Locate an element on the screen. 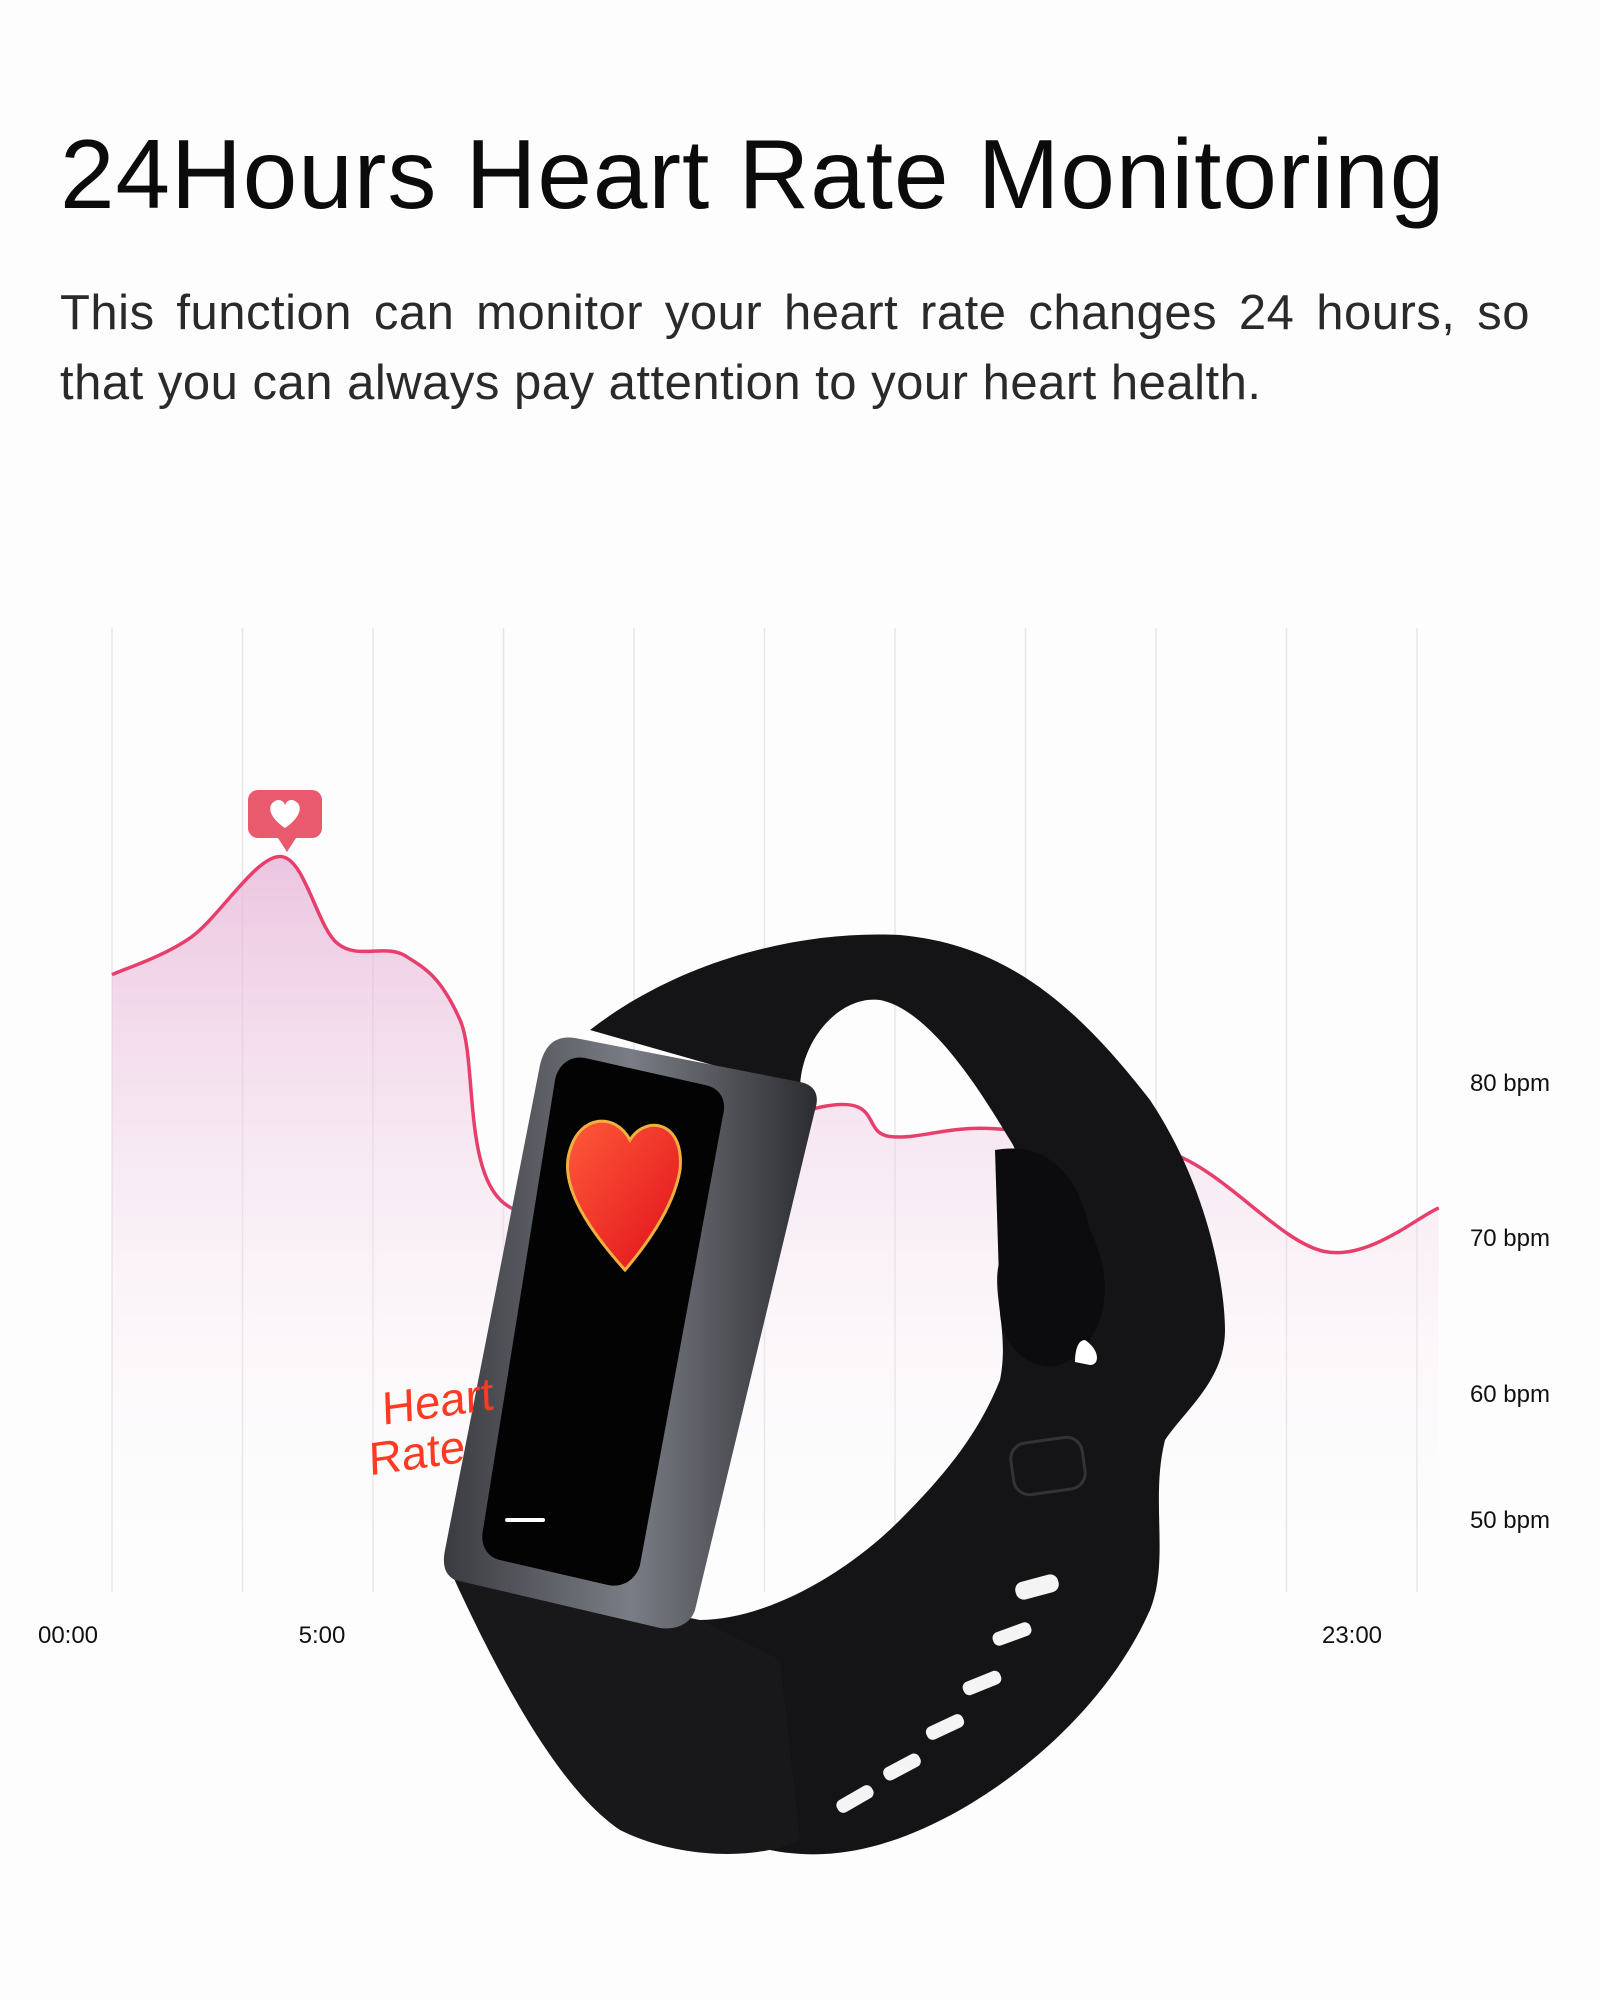 The image size is (1600, 2000). x-tick-label: 23:00 is located at coordinates (1352, 1635).